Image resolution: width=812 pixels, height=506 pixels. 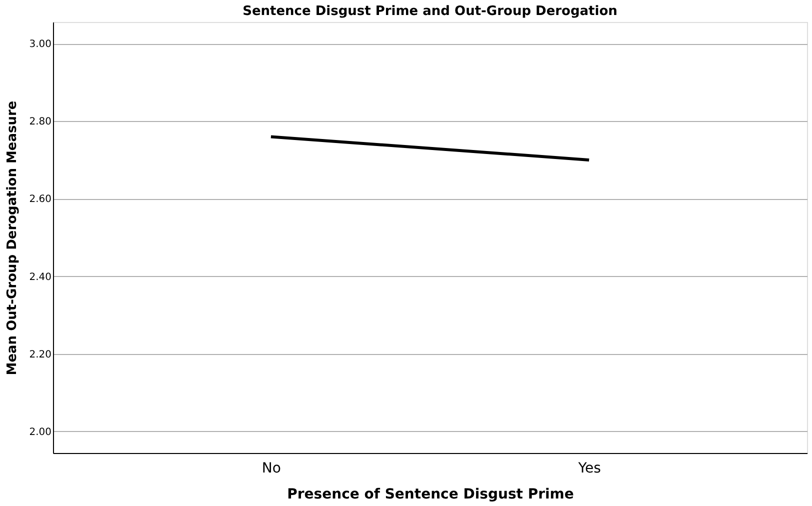 I want to click on chart-title: Sentence Disgust Prime and Out-Group Derogation, so click(x=430, y=11).